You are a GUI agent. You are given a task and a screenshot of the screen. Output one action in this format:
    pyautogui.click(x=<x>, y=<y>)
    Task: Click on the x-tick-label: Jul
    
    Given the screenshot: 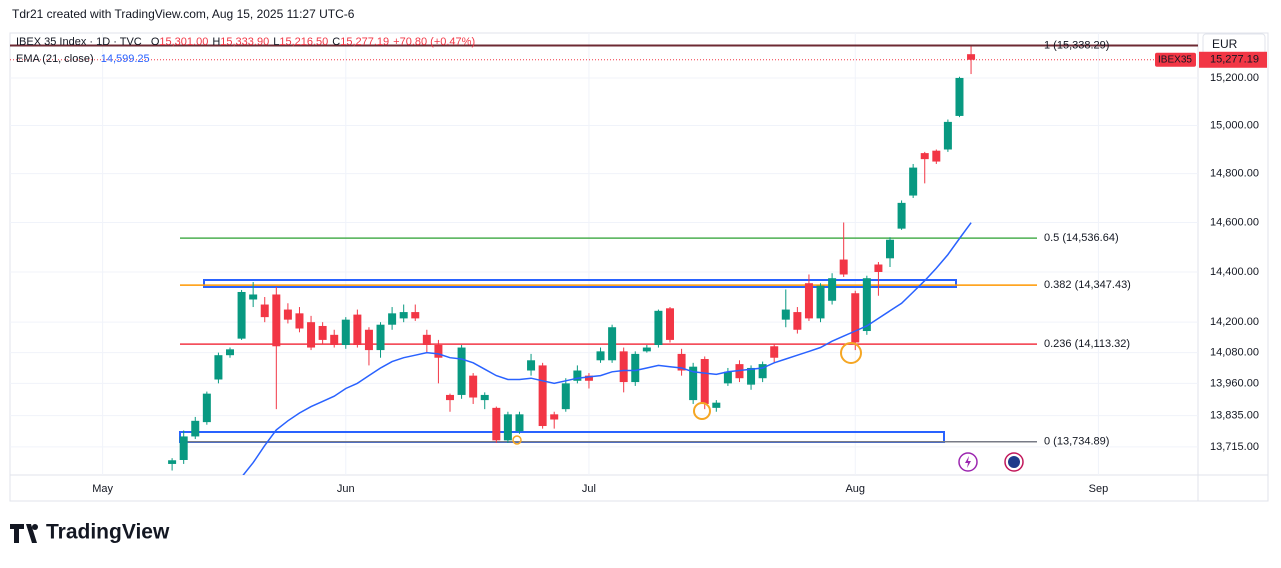 What is the action you would take?
    pyautogui.click(x=589, y=489)
    